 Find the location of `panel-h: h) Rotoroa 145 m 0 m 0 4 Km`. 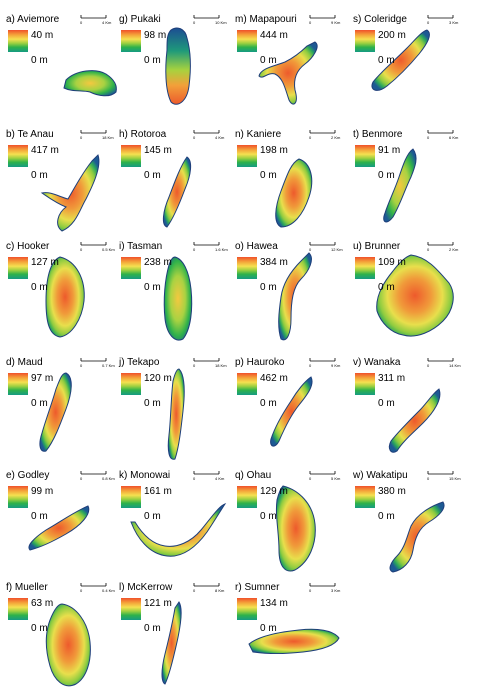

panel-h: h) Rotoroa 145 m 0 m 0 4 Km is located at coordinates (172, 178).